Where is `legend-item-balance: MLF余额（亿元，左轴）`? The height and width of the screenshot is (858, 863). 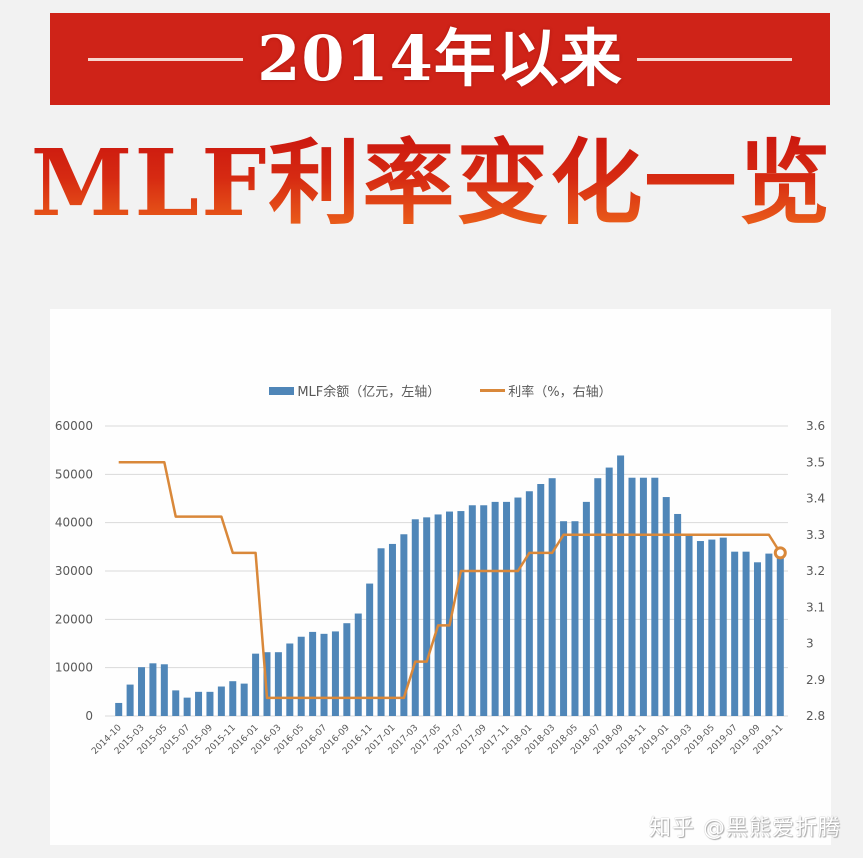 legend-item-balance: MLF余额（亿元，左轴） is located at coordinates (354, 390).